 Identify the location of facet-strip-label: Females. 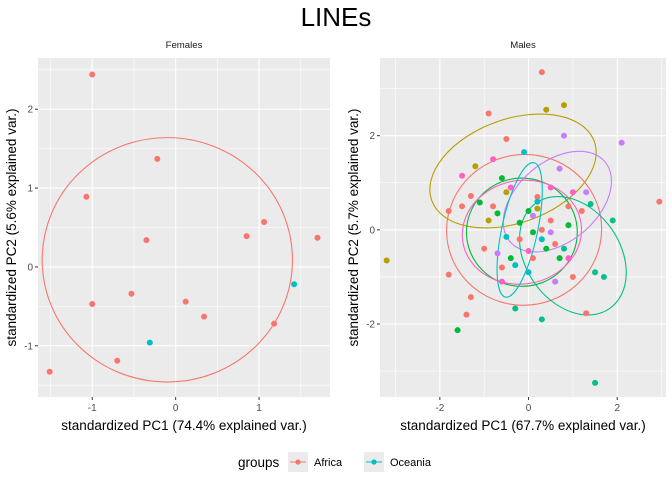
(184, 45).